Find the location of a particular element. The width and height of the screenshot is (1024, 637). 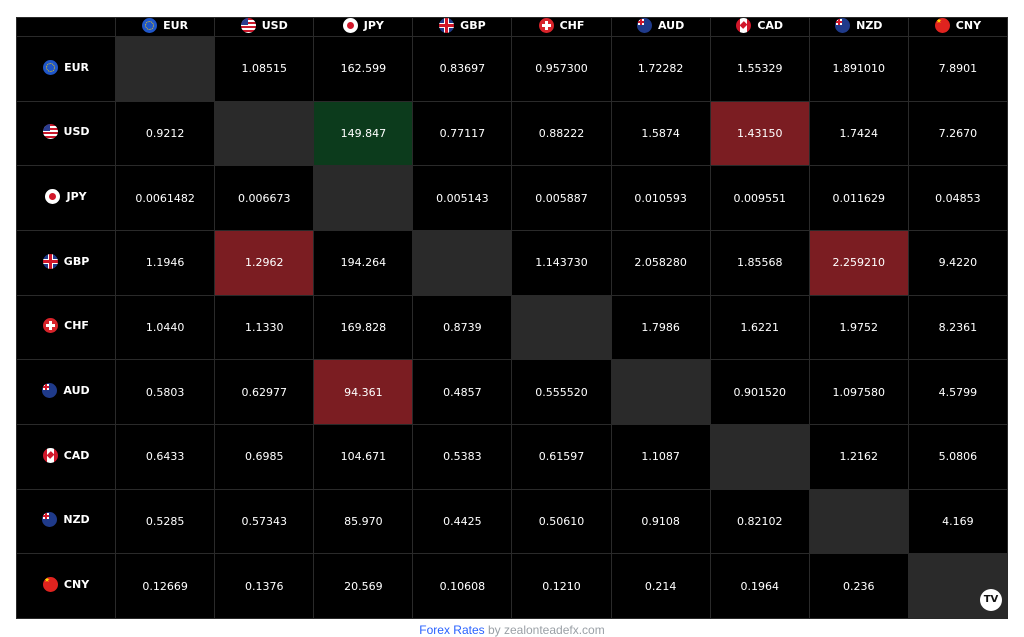

diagonal-cell is located at coordinates (165, 69).